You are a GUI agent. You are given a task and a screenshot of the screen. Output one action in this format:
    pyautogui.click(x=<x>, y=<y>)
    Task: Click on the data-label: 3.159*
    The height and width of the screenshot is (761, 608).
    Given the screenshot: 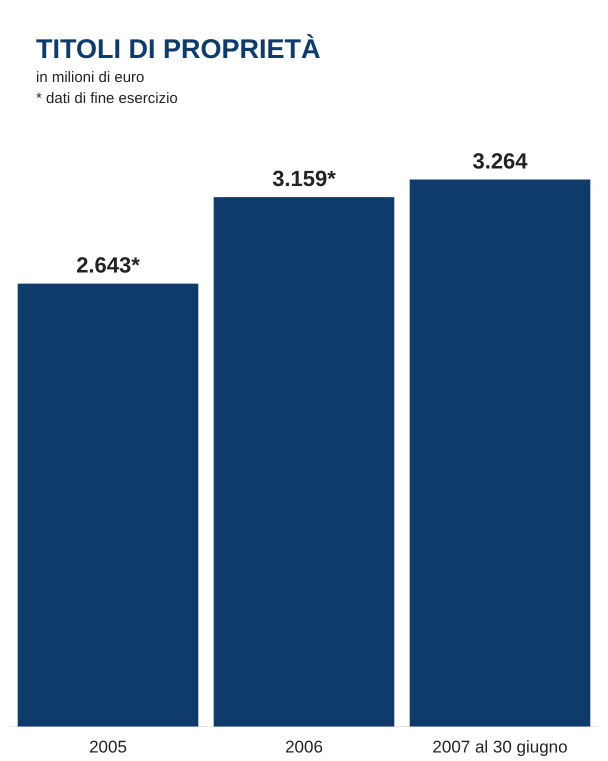 What is the action you would take?
    pyautogui.click(x=304, y=179)
    